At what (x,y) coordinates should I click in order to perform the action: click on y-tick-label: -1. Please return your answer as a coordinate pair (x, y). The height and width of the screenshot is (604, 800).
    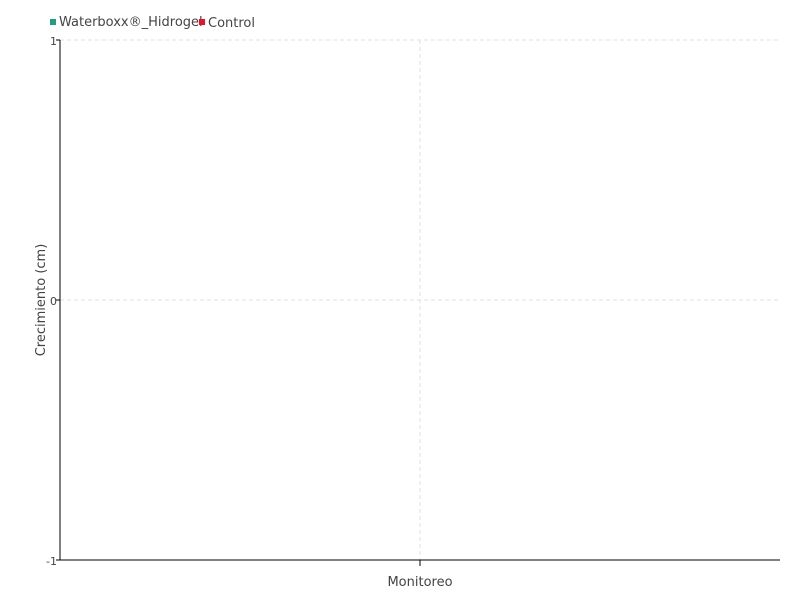
    Looking at the image, I should click on (51, 561).